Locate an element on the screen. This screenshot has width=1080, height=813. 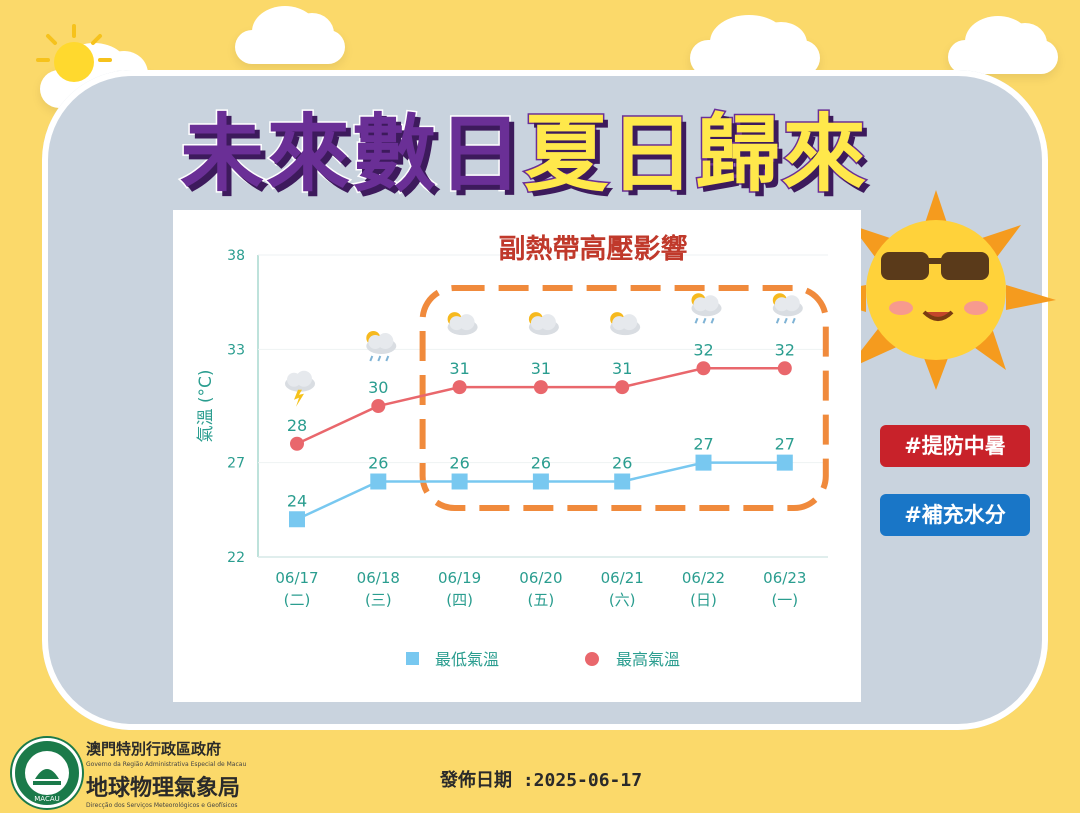
data-label: 28 is located at coordinates (297, 425).